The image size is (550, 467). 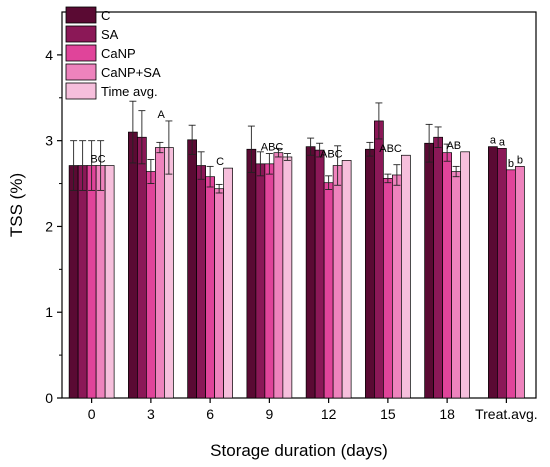 What do you see at coordinates (49, 141) in the screenshot?
I see `y-tick-label: 3` at bounding box center [49, 141].